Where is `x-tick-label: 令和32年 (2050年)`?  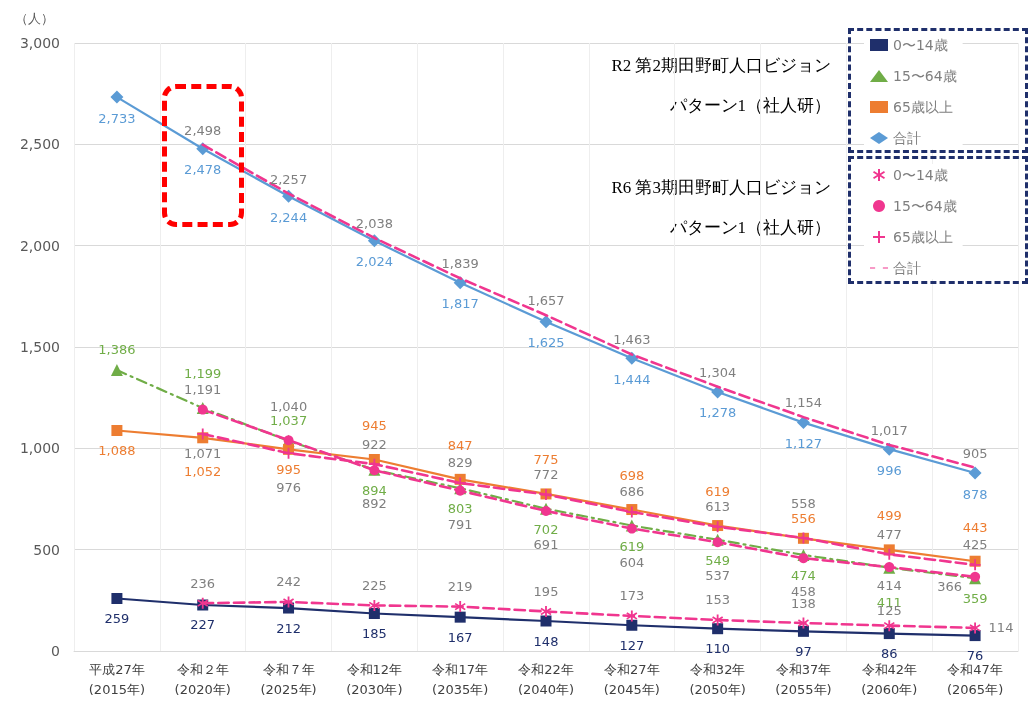 x-tick-label: 令和32年 (2050年) is located at coordinates (717, 679).